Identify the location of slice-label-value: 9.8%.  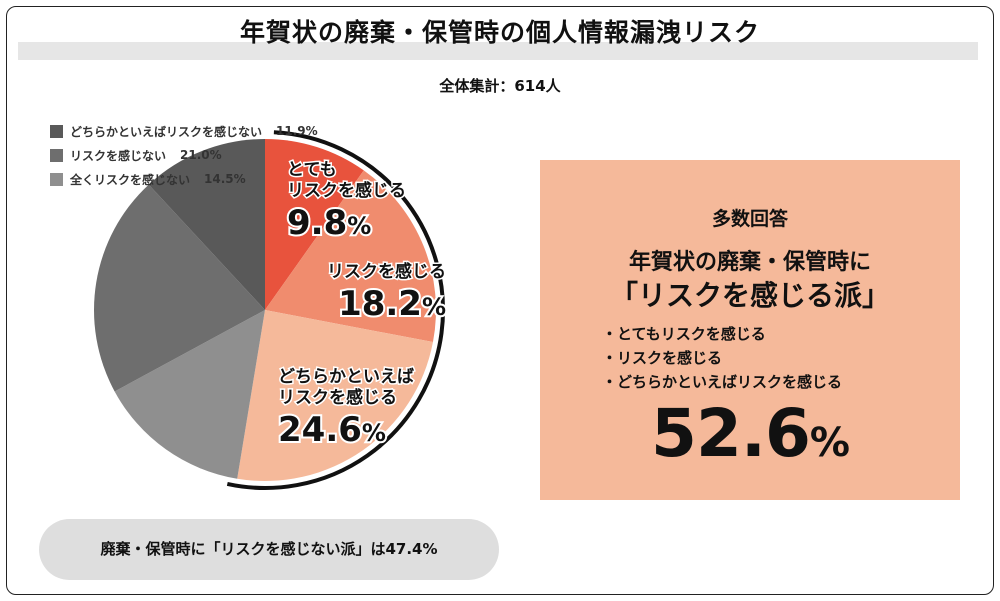
(329, 223).